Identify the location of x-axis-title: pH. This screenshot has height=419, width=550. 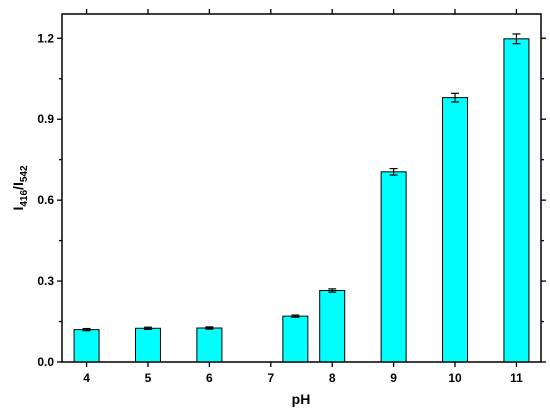
(301, 399).